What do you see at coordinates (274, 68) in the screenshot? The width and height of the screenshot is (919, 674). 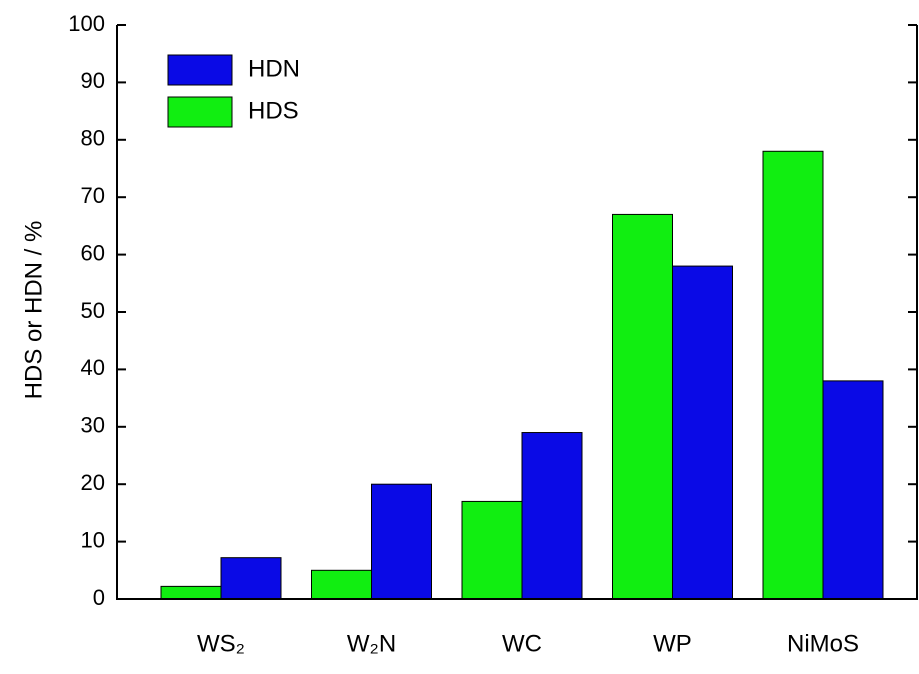 I see `legend-label: HDN` at bounding box center [274, 68].